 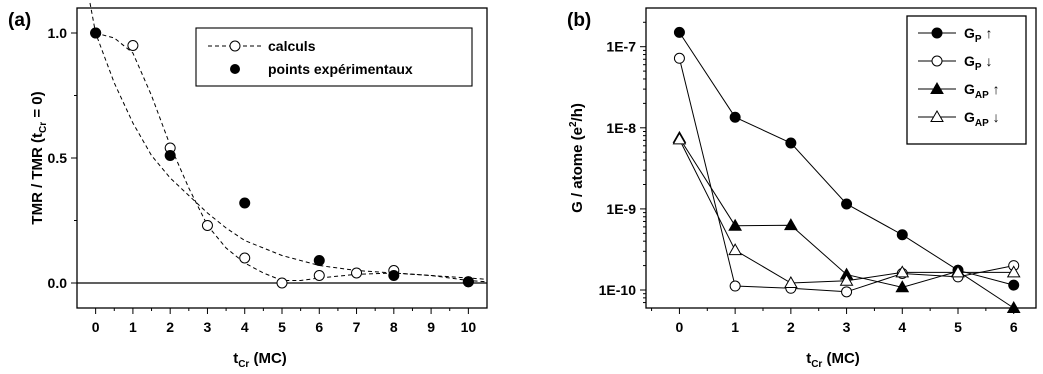 What do you see at coordinates (982, 91) in the screenshot?
I see `legend-label: GAP ↑` at bounding box center [982, 91].